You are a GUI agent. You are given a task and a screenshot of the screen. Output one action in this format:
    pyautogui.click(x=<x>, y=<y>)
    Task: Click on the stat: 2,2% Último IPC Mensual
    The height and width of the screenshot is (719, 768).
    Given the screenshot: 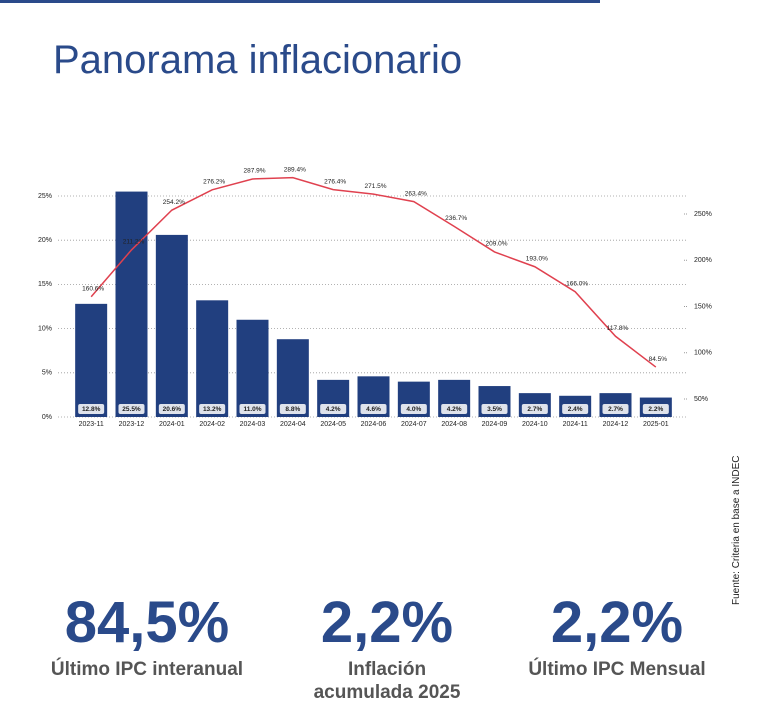 What is the action you would take?
    pyautogui.click(x=617, y=634)
    